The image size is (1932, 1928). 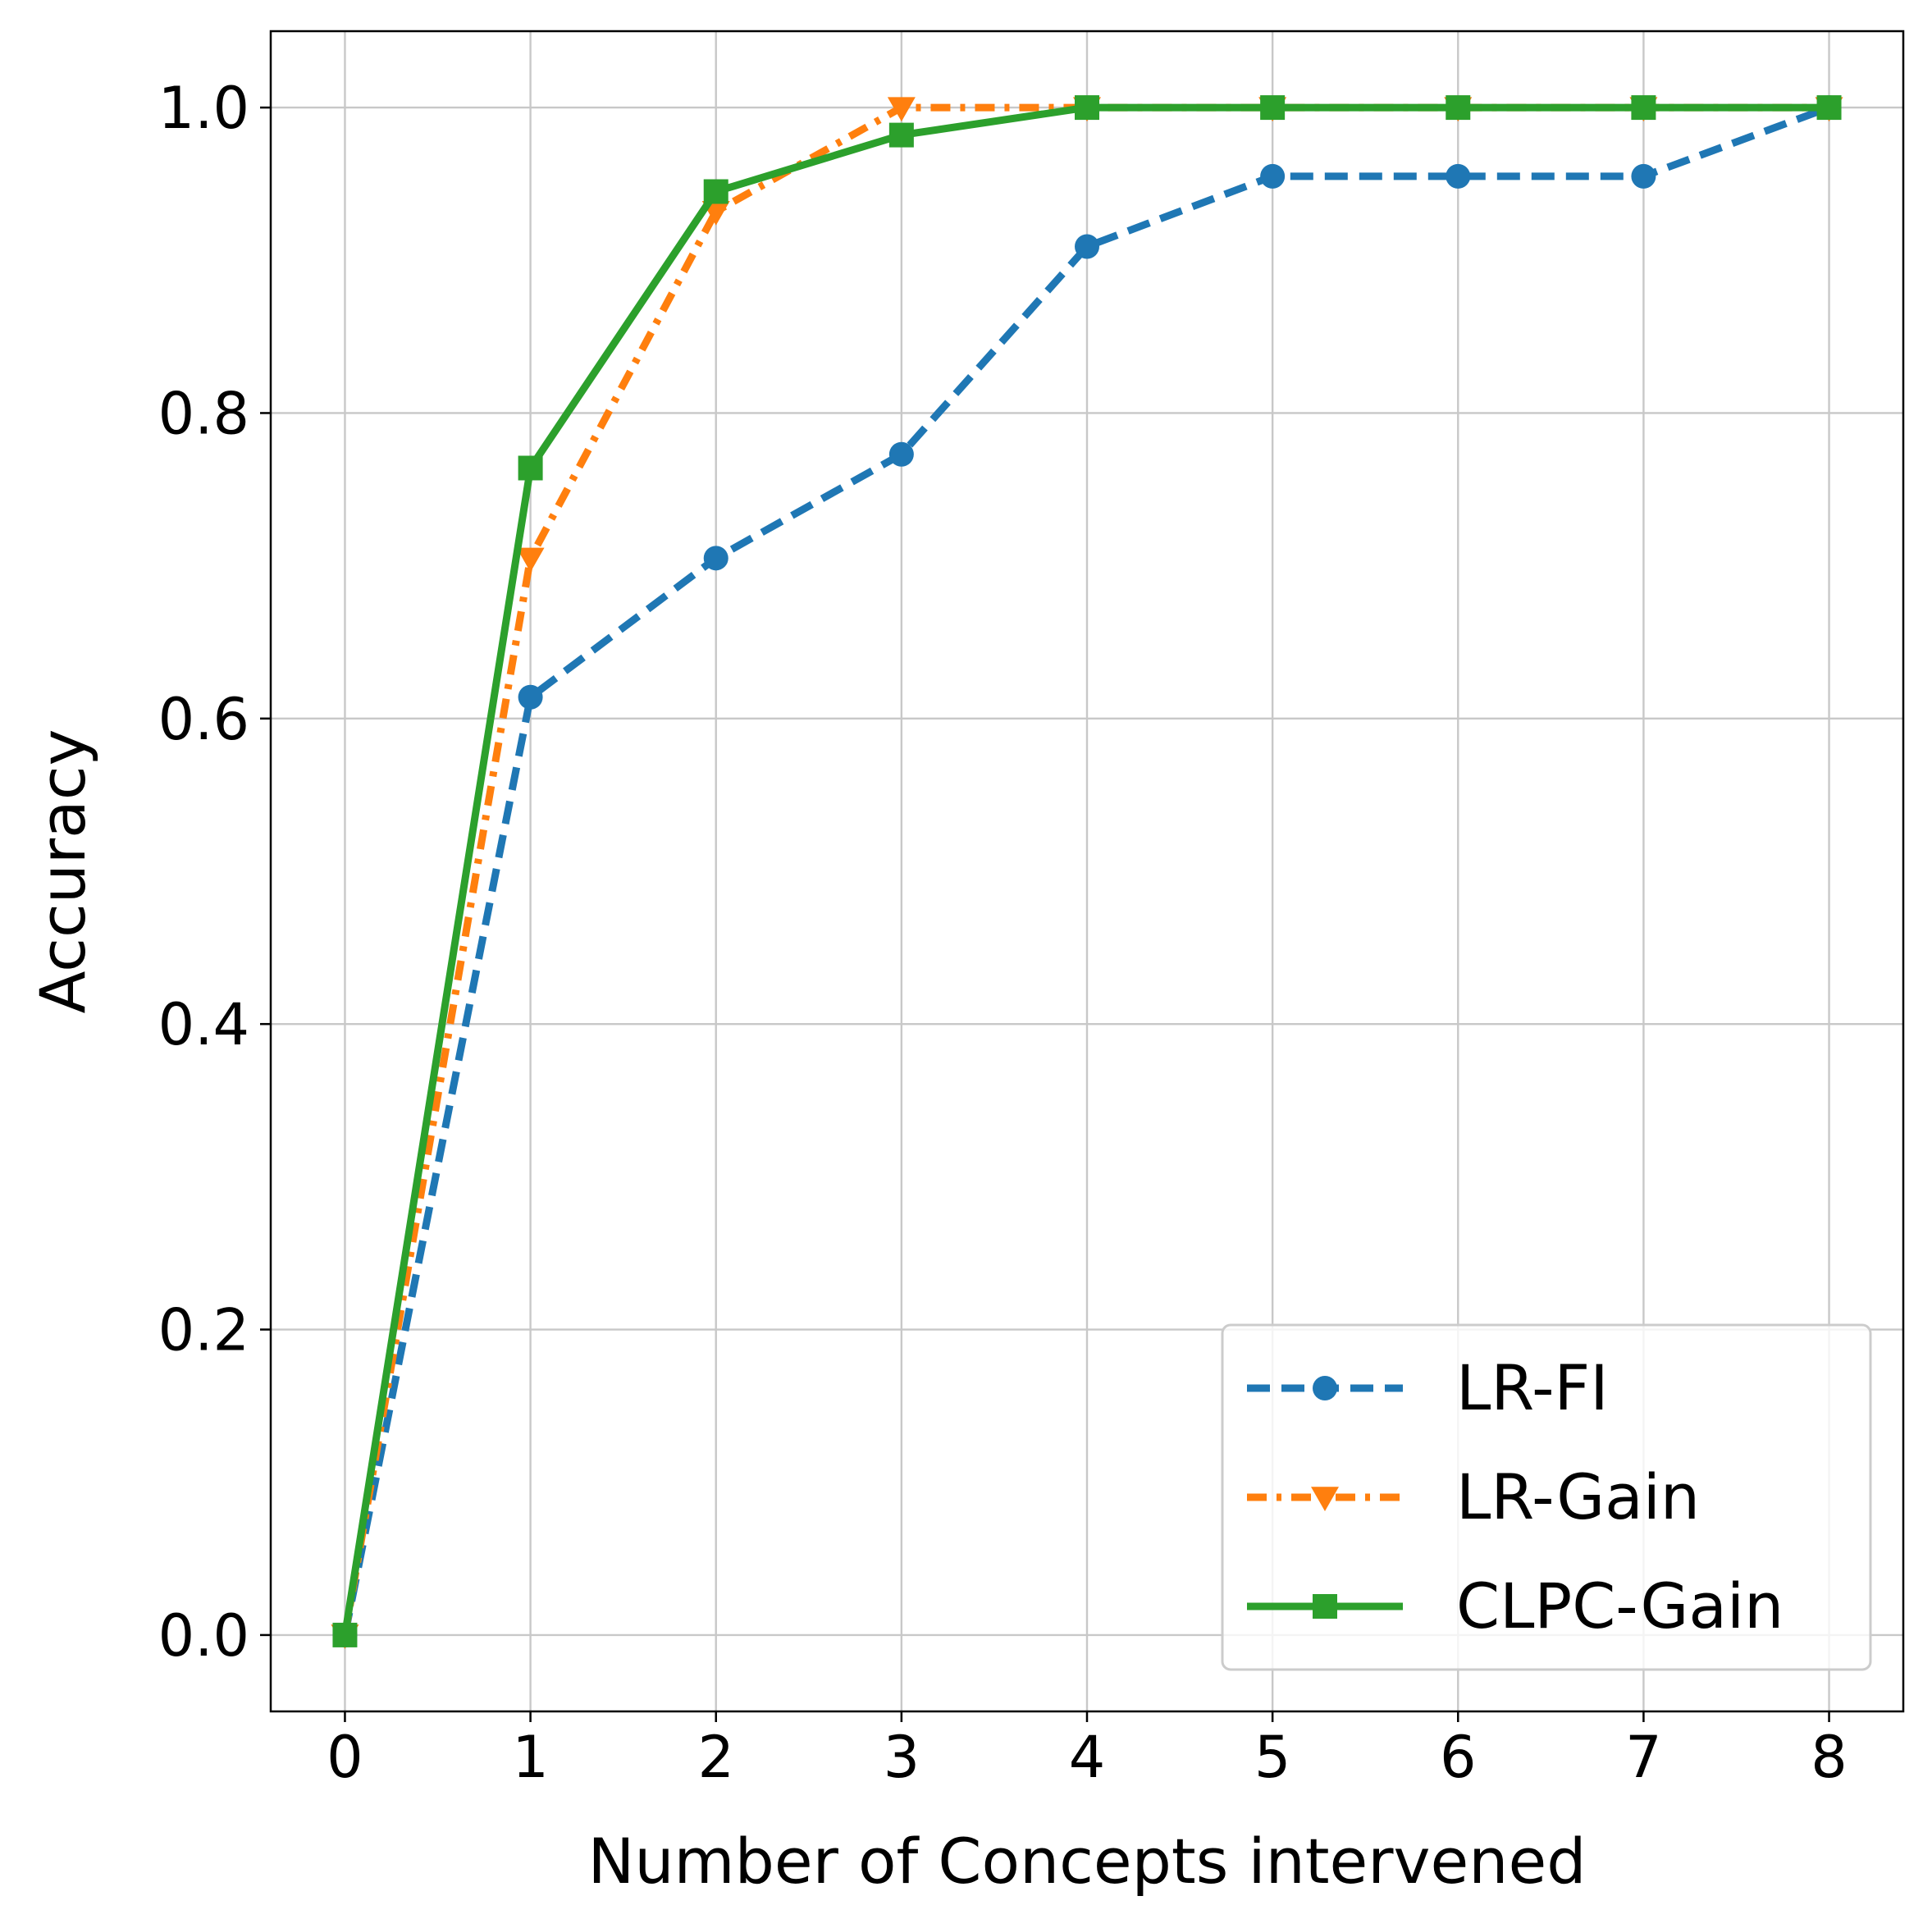 What do you see at coordinates (204, 1331) in the screenshot?
I see `y-tick-label: 0.2` at bounding box center [204, 1331].